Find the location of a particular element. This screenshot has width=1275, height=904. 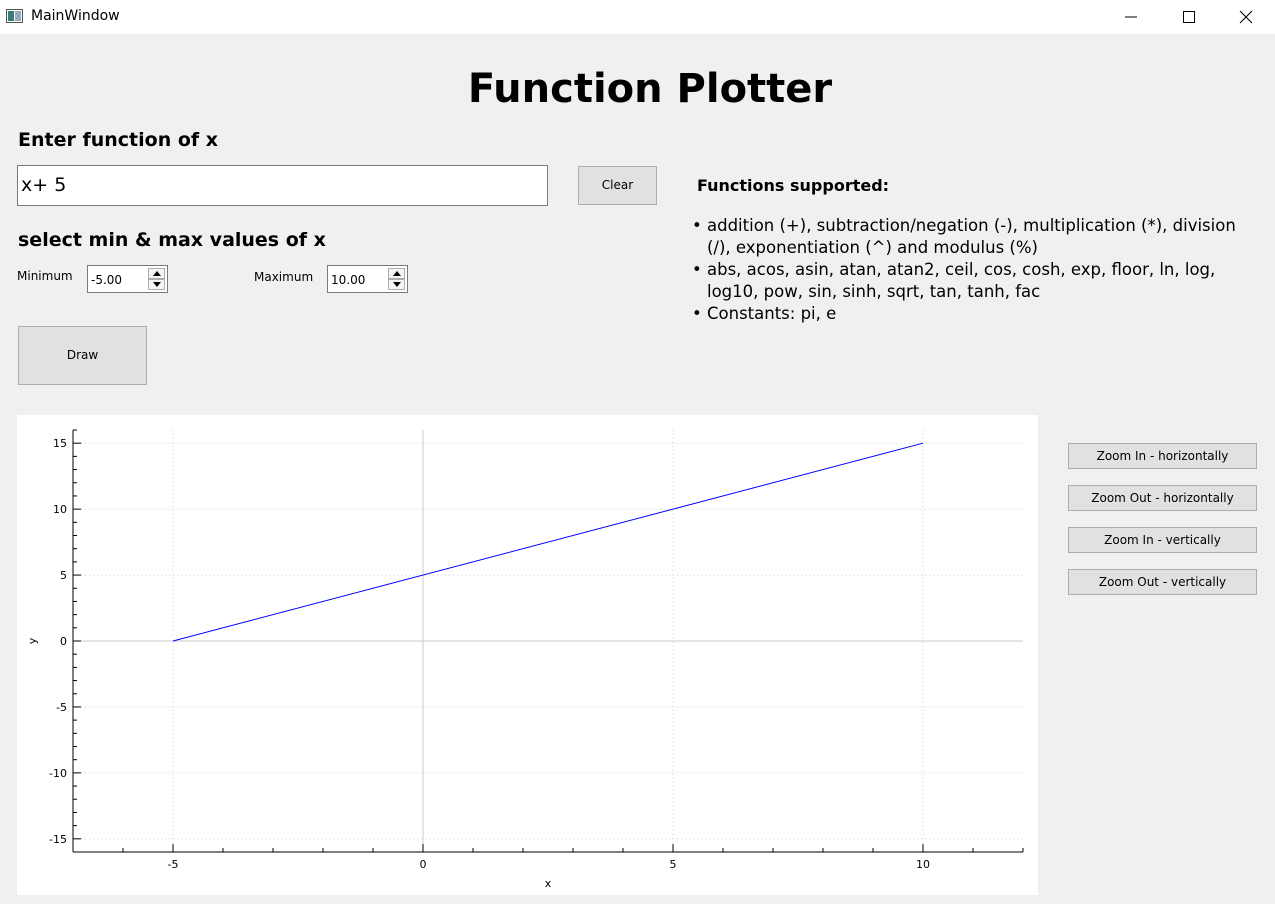

minimize-icon is located at coordinates (1131, 17).